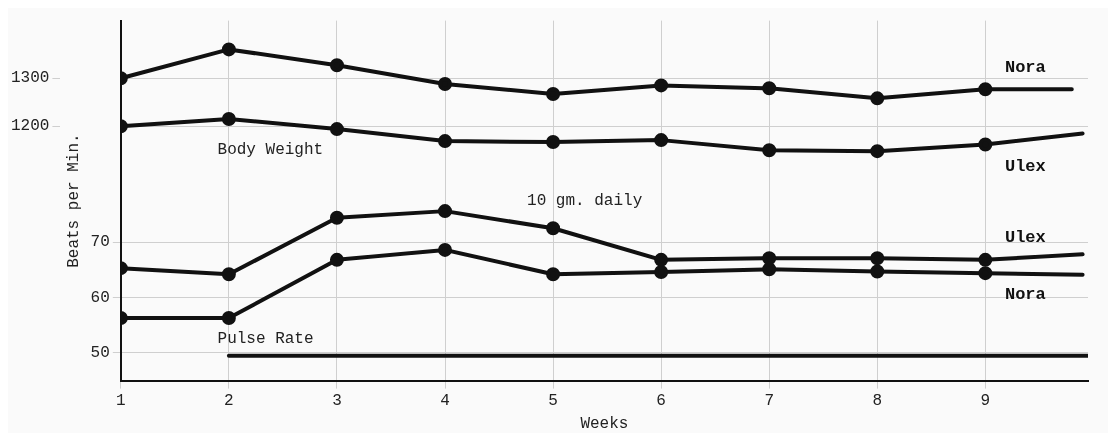 Image resolution: width=1120 pixels, height=445 pixels. What do you see at coordinates (604, 423) in the screenshot?
I see `x-axis-title: Weeks` at bounding box center [604, 423].